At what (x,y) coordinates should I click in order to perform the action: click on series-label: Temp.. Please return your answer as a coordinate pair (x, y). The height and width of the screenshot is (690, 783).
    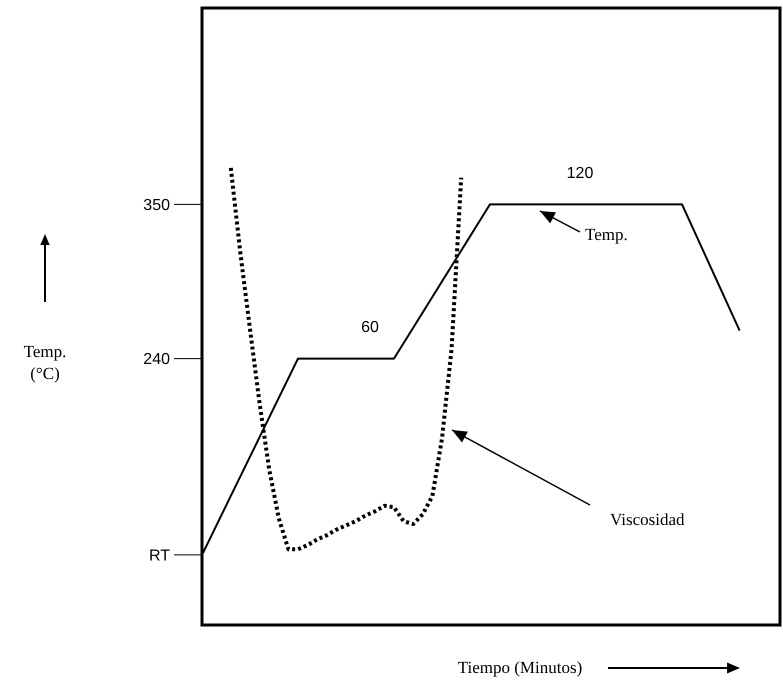
    Looking at the image, I should click on (606, 234).